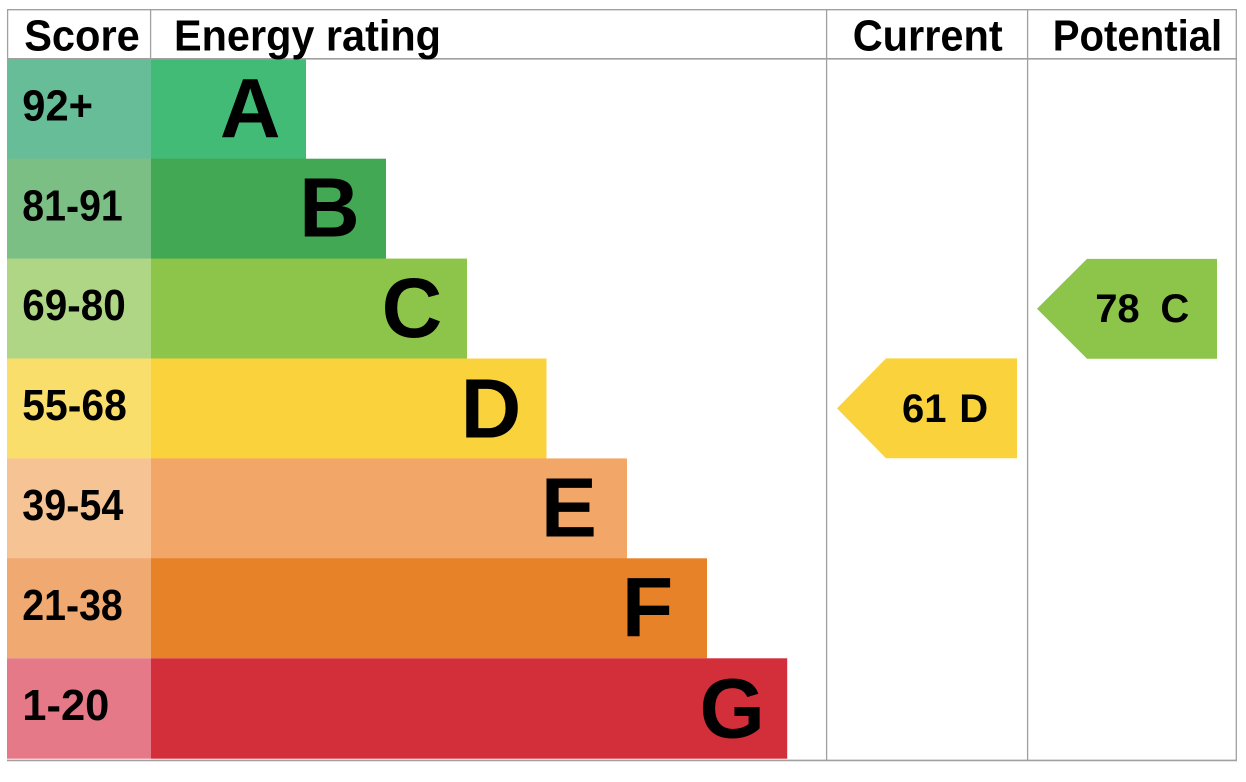  Describe the element at coordinates (72, 506) in the screenshot. I see `svg-text: 39-54` at that location.